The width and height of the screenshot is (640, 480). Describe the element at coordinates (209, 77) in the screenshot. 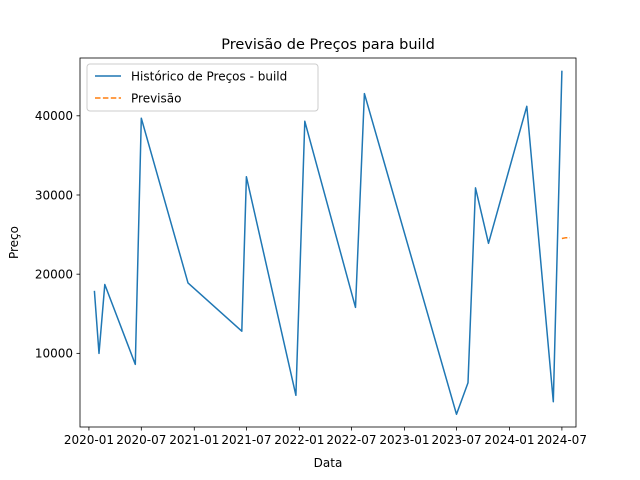

I see `legend-label-history: Histórico de Preços - build` at that location.